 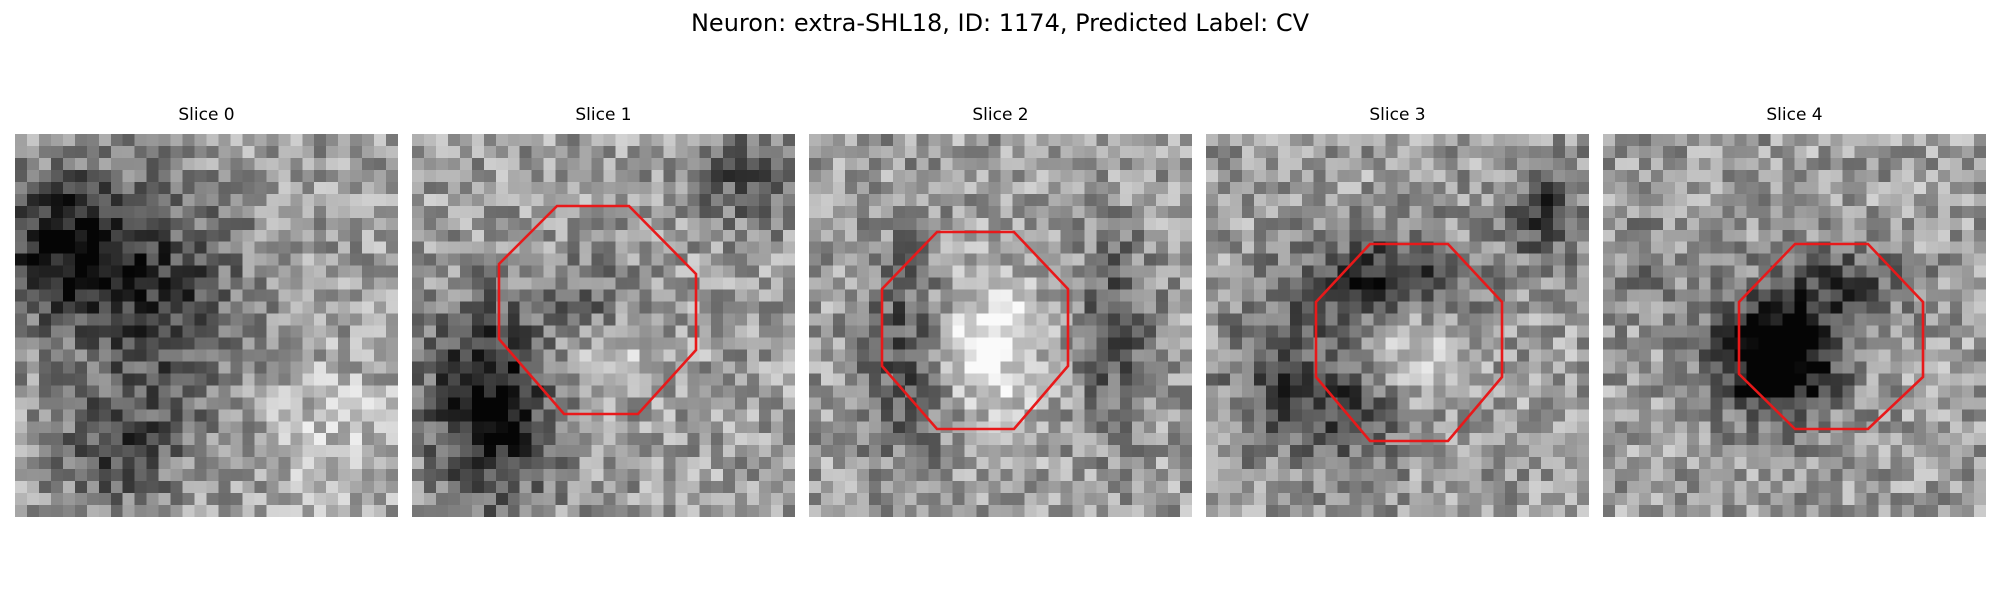 I want to click on slice-panel-4: Slice 4, so click(x=1794, y=310).